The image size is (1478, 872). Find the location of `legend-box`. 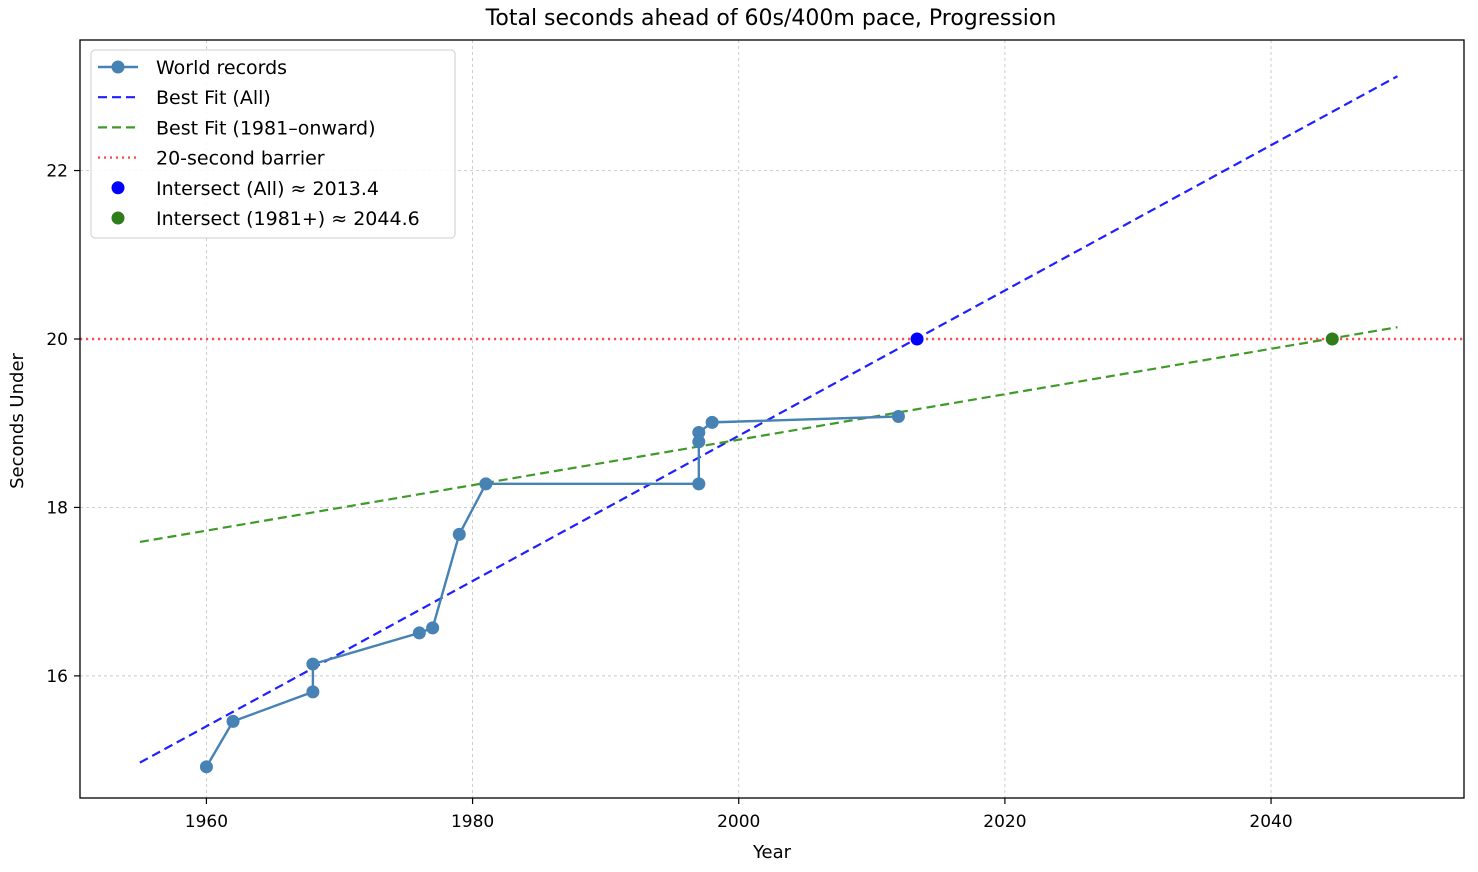

legend-box is located at coordinates (273, 144).